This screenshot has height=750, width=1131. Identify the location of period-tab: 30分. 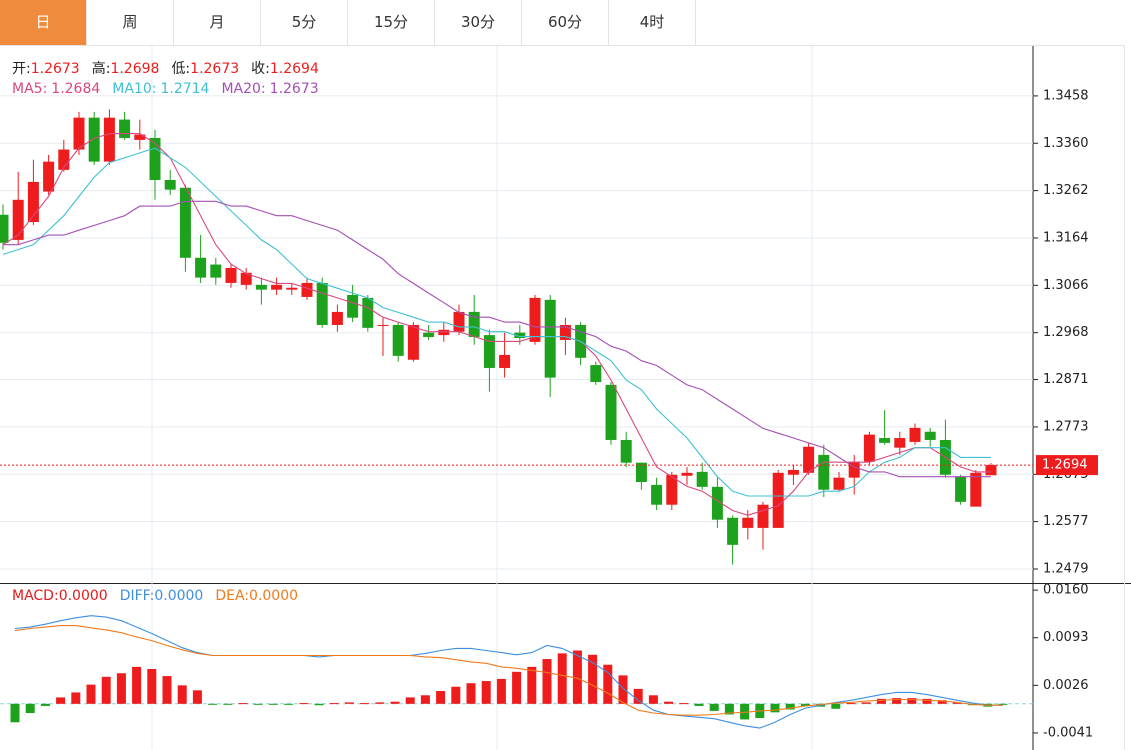
(478, 22).